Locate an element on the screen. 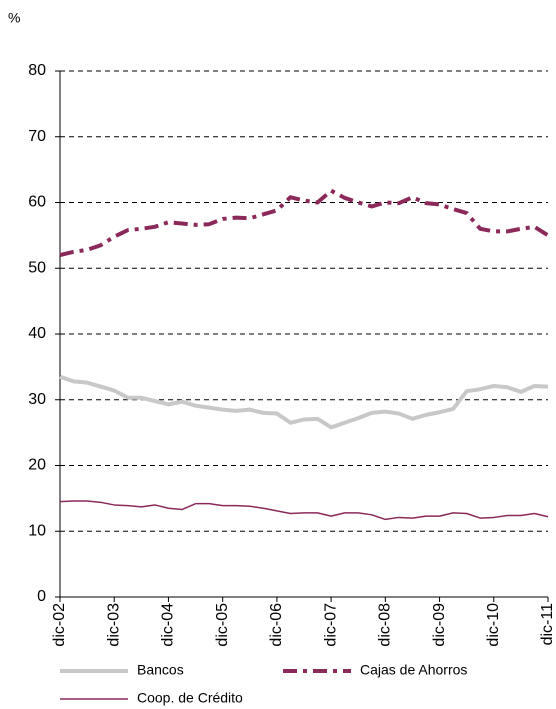 This screenshot has width=556, height=709. x-tick-label: dic-07 is located at coordinates (330, 625).